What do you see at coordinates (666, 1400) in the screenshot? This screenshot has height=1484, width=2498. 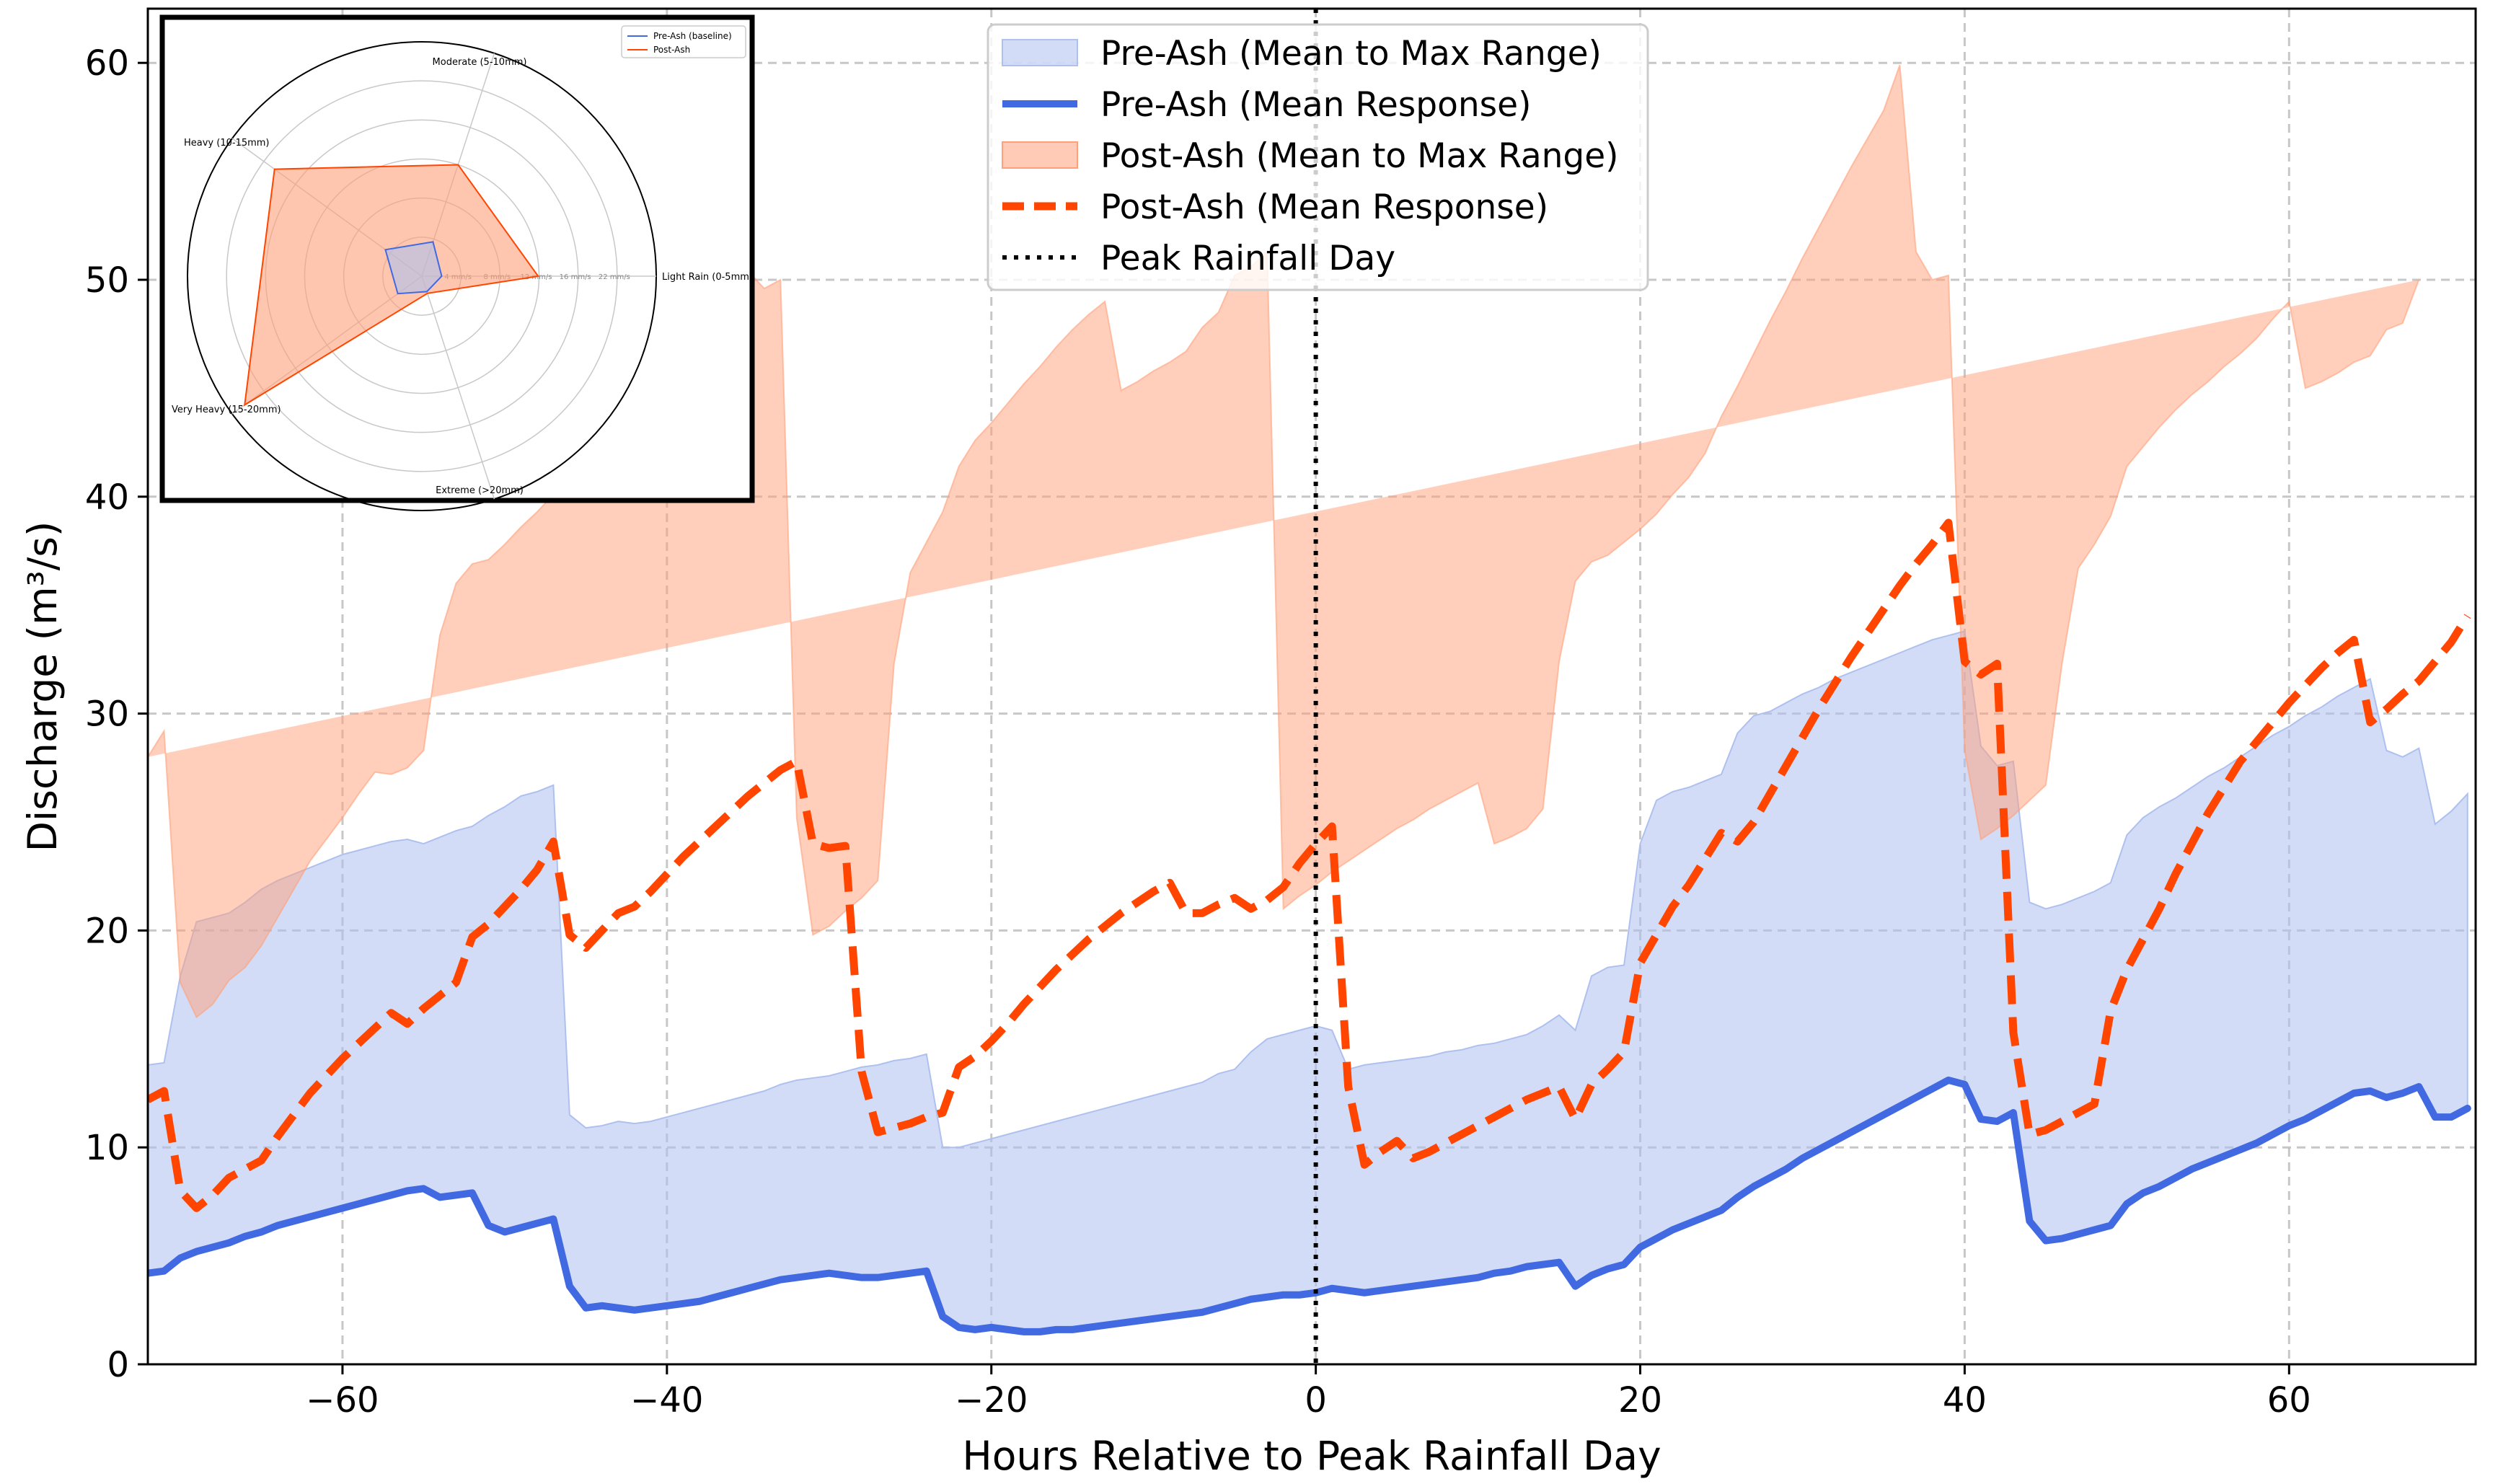 I see `x-tick-label: −40` at bounding box center [666, 1400].